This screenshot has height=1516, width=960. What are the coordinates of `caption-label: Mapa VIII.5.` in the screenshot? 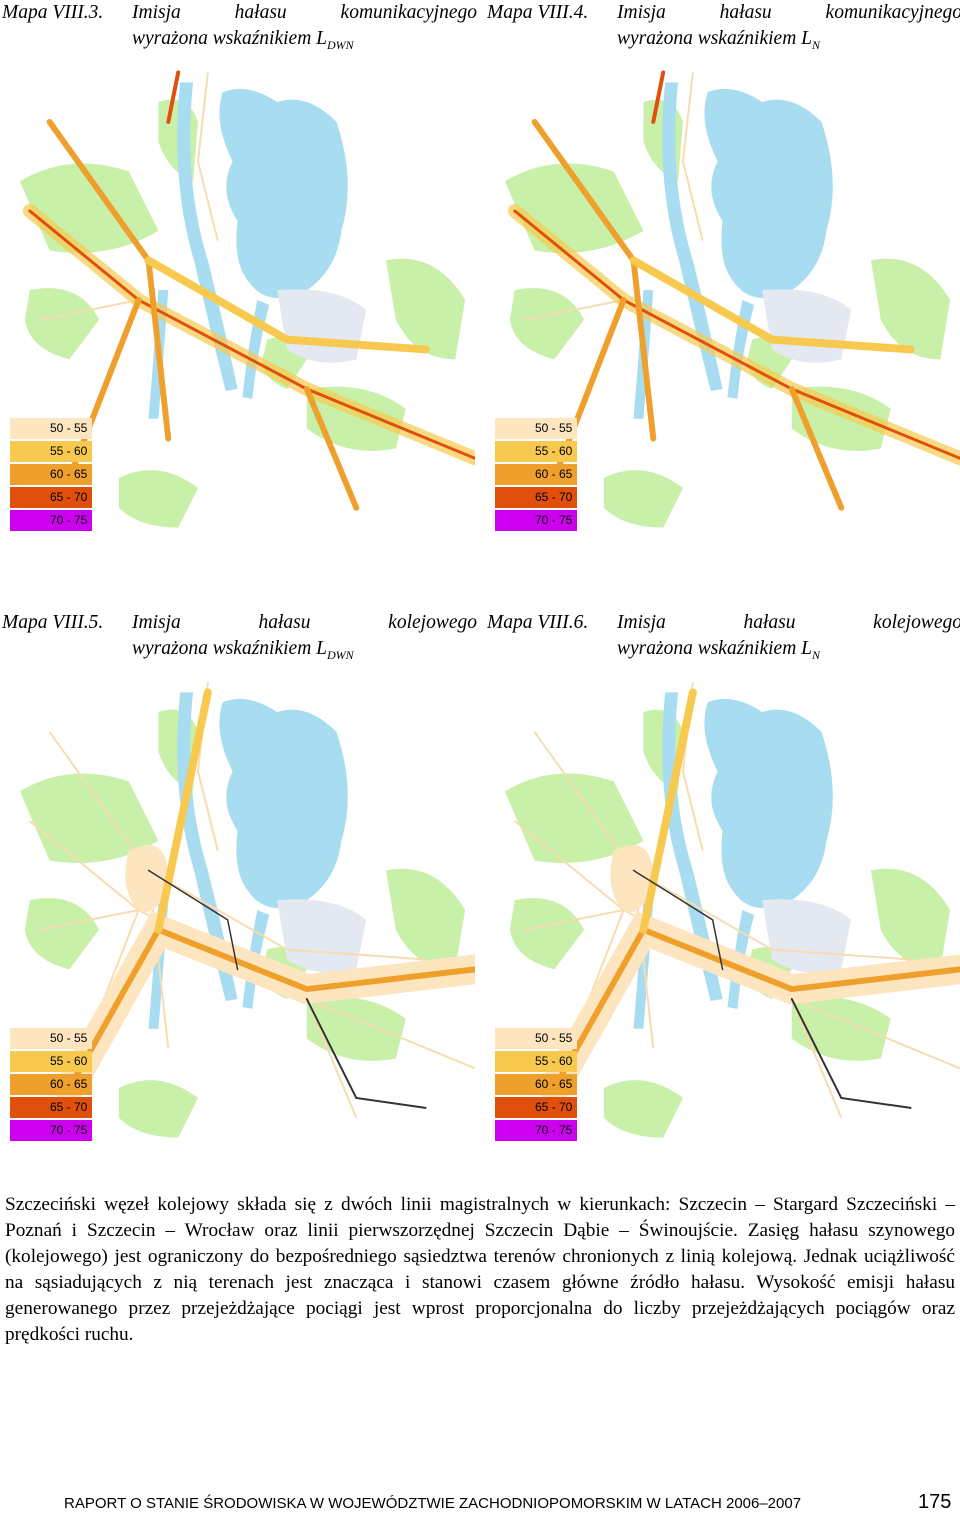 It's located at (53, 622).